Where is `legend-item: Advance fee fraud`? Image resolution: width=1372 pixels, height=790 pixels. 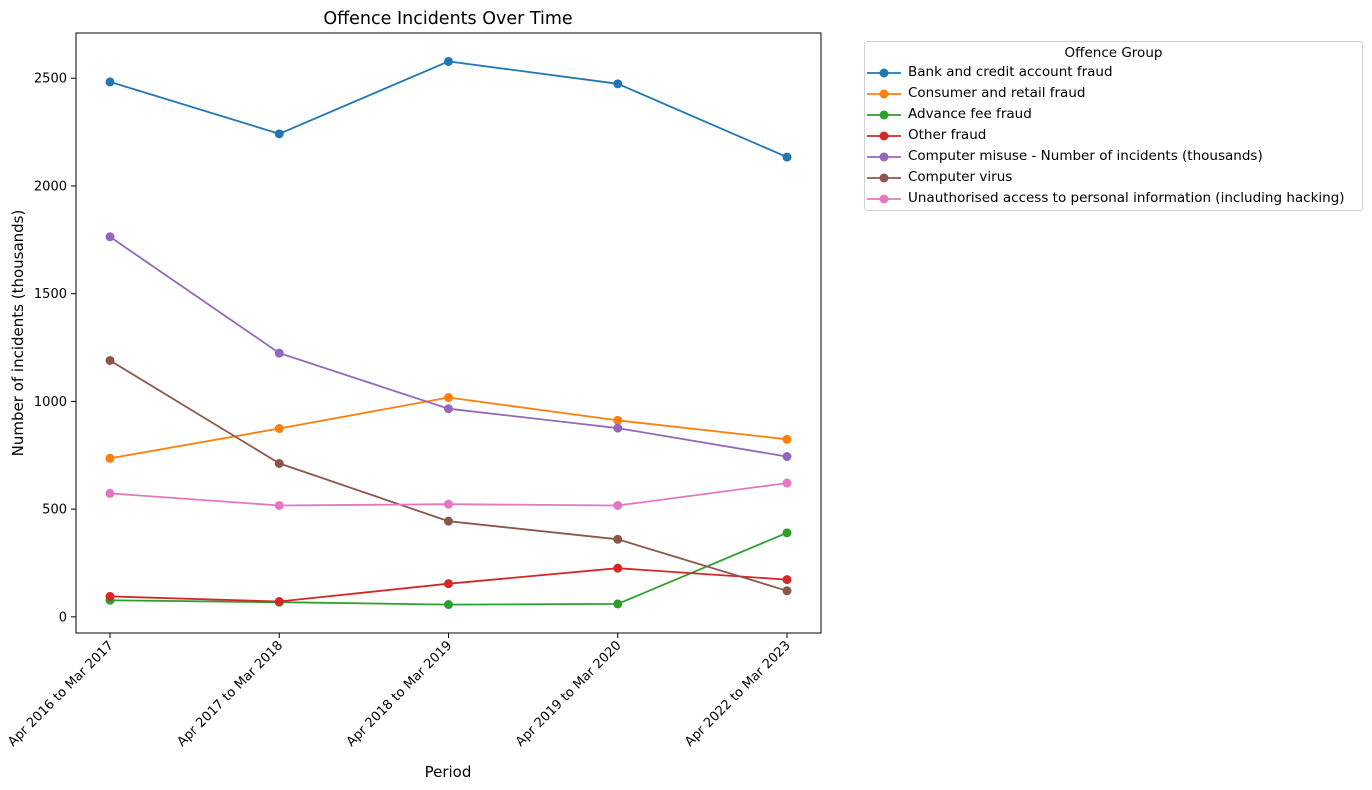 legend-item: Advance fee fraud is located at coordinates (1114, 115).